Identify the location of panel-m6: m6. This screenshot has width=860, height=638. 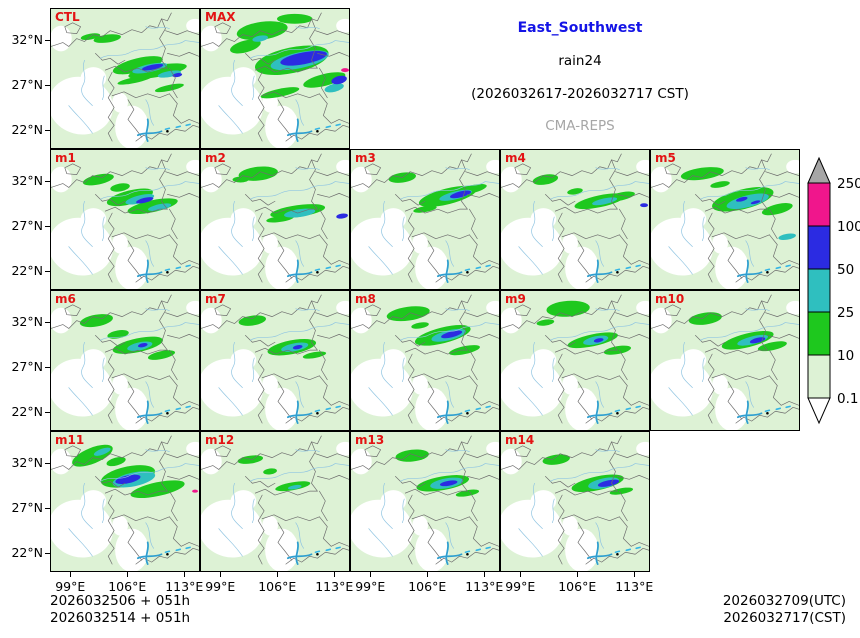
(125, 360).